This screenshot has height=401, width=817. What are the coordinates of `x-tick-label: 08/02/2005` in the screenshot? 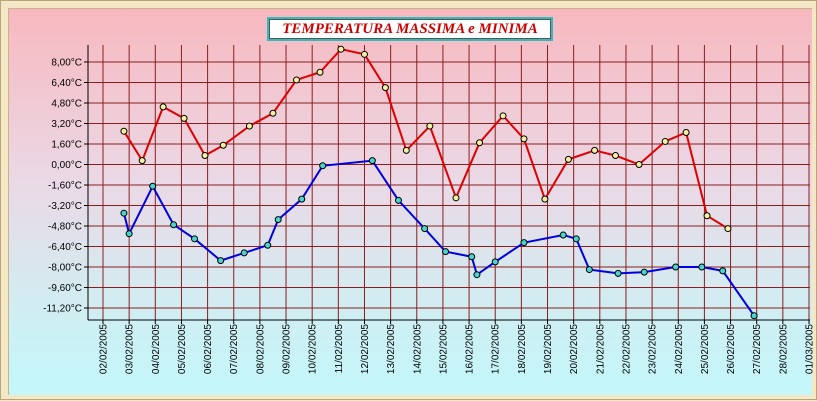 It's located at (260, 349).